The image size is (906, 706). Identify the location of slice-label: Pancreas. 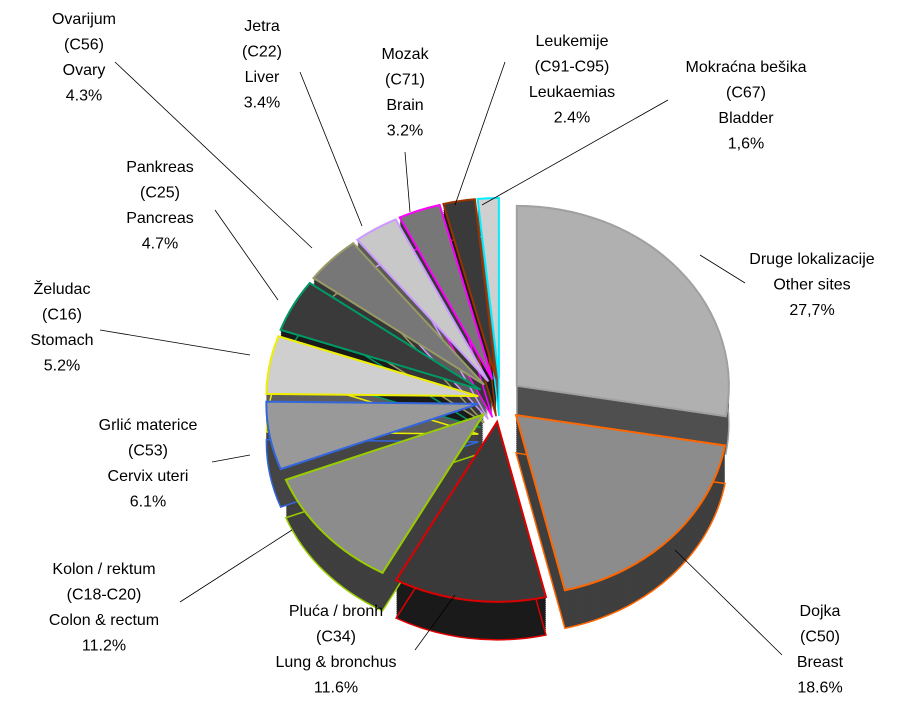
(160, 218).